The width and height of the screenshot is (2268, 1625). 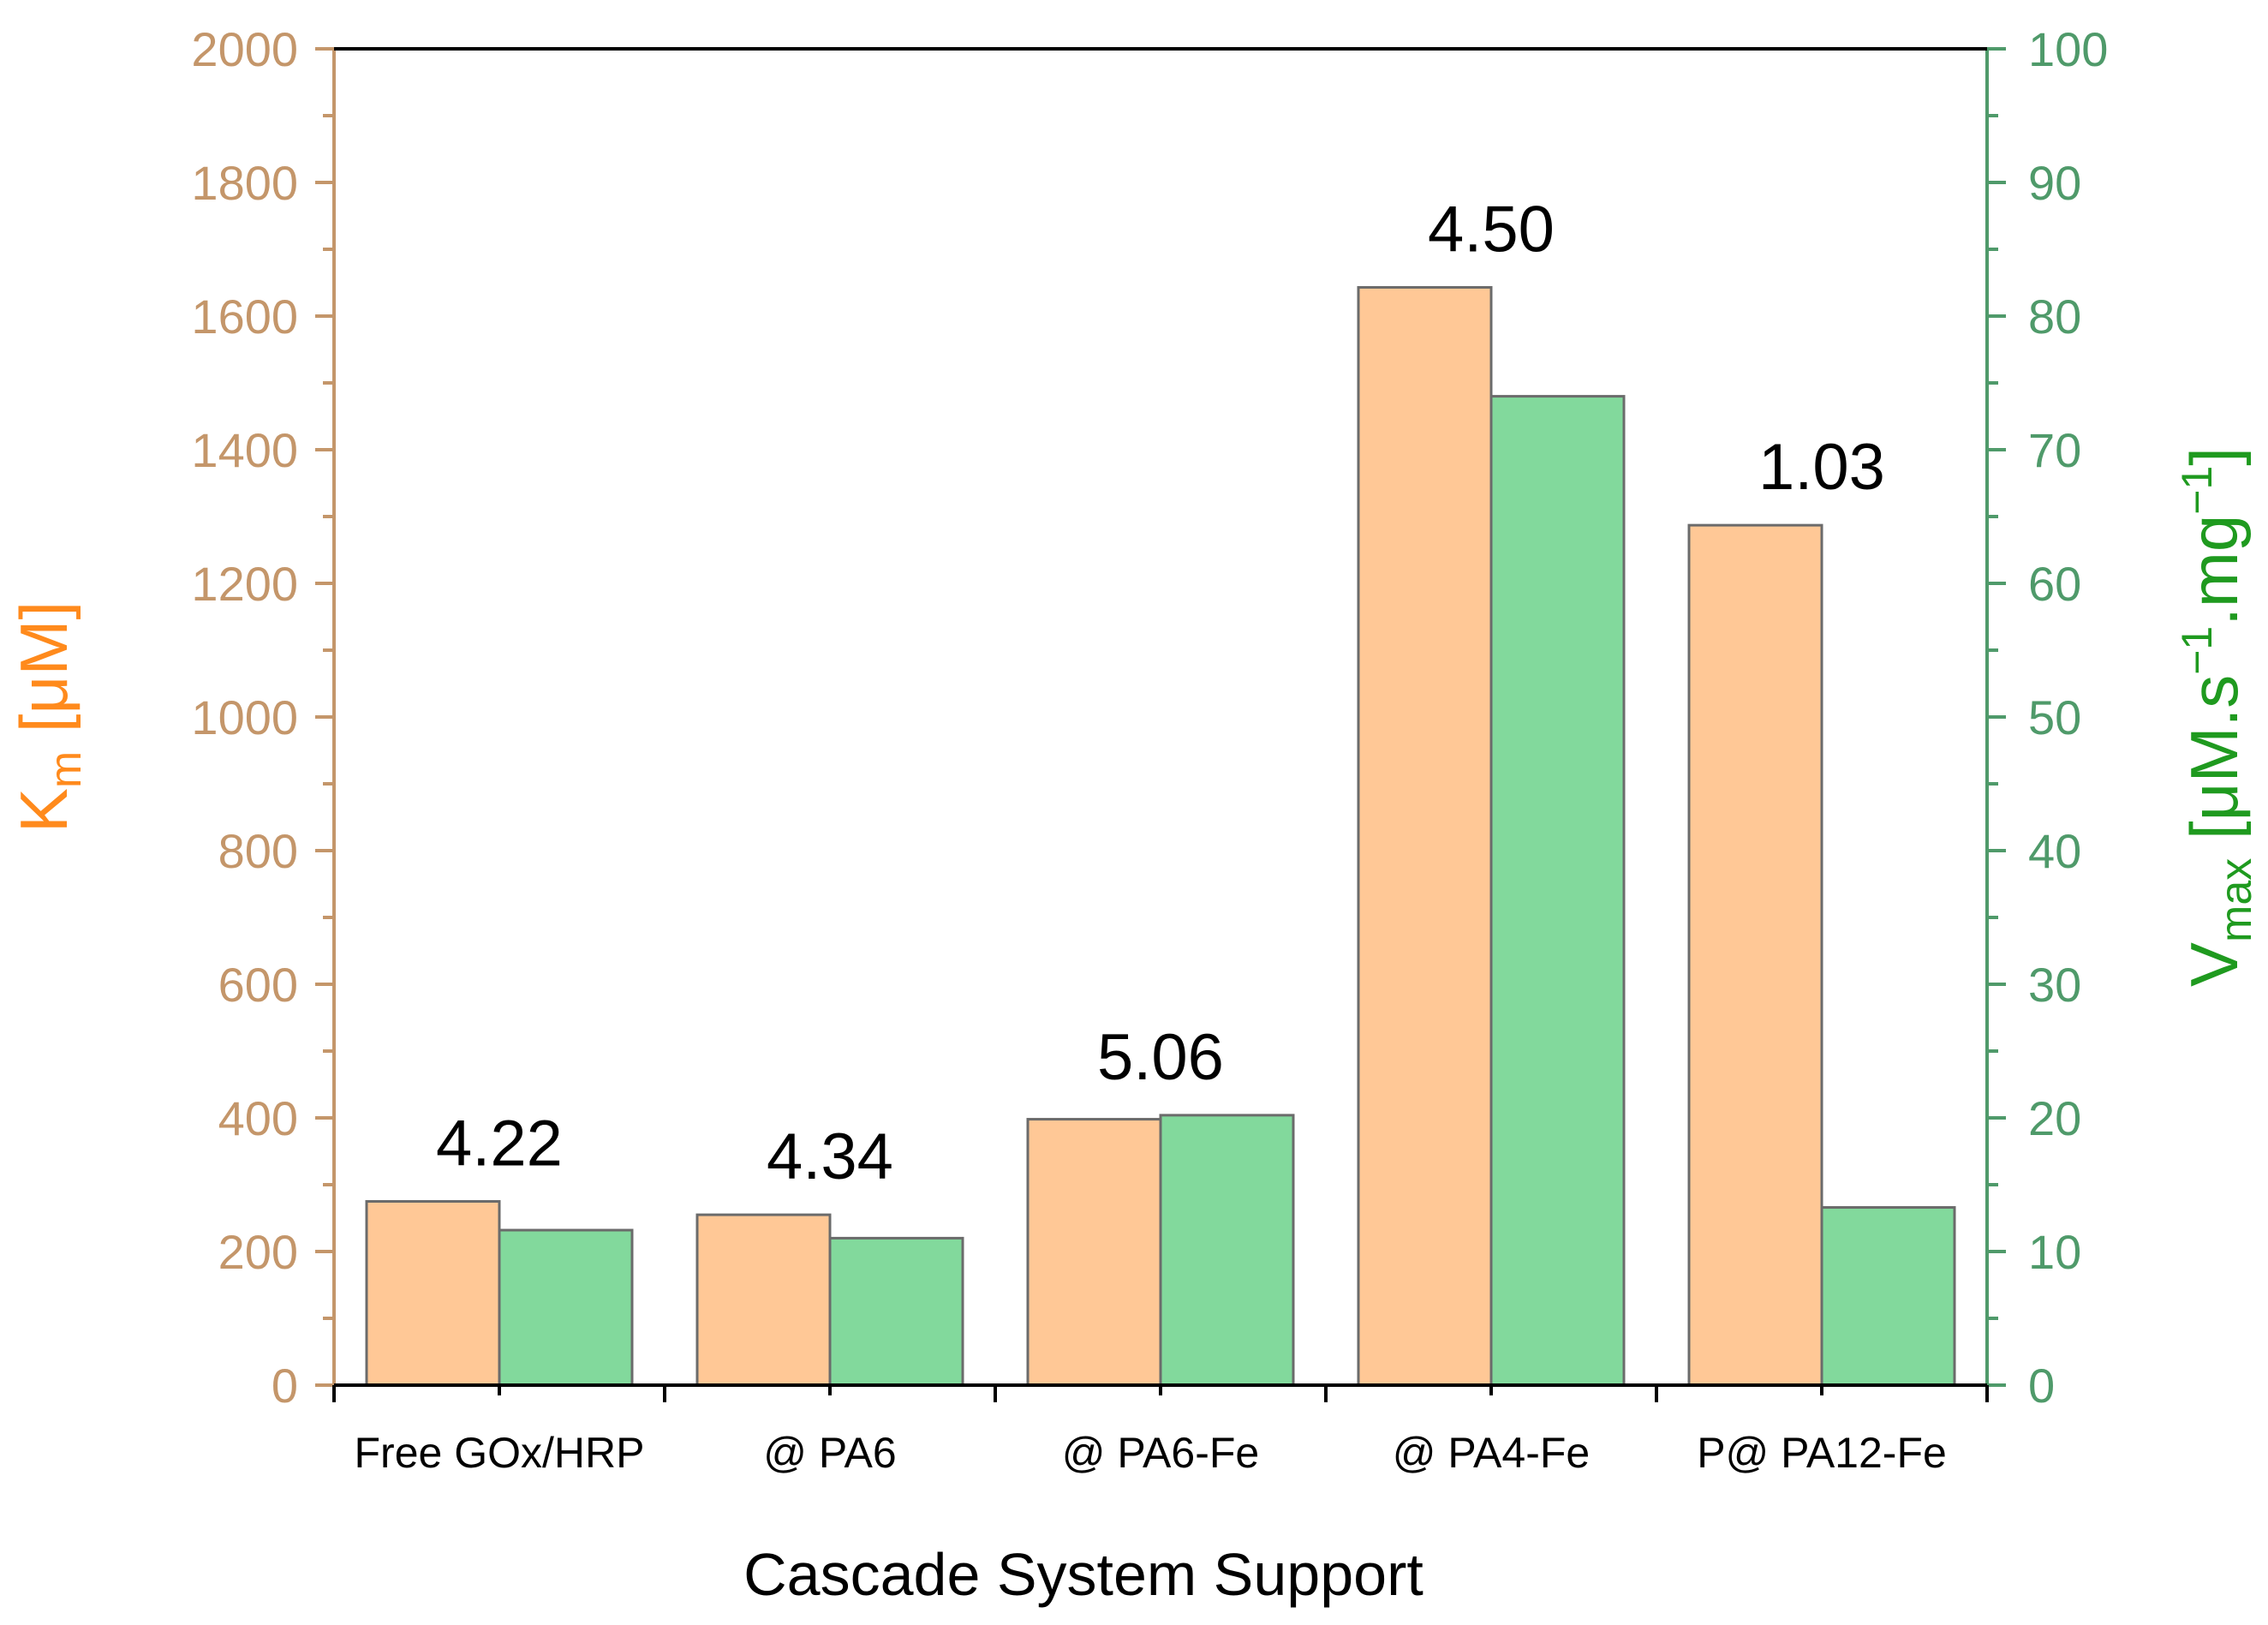 I want to click on bar-annotation: 4.34, so click(x=830, y=1156).